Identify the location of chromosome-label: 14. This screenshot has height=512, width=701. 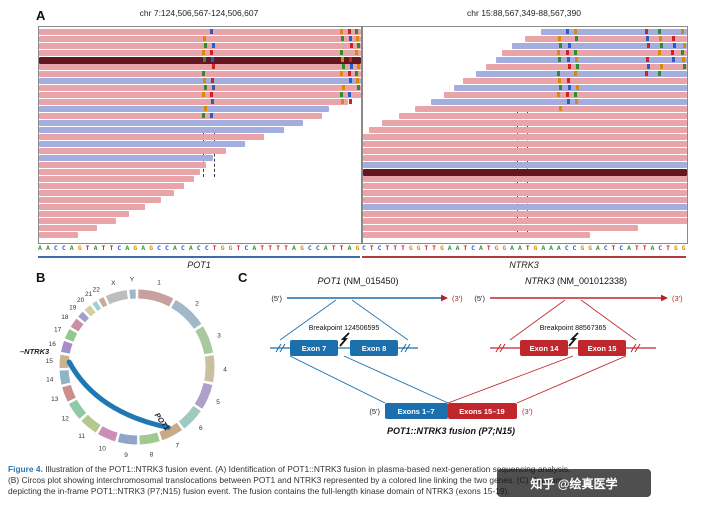
(50, 380).